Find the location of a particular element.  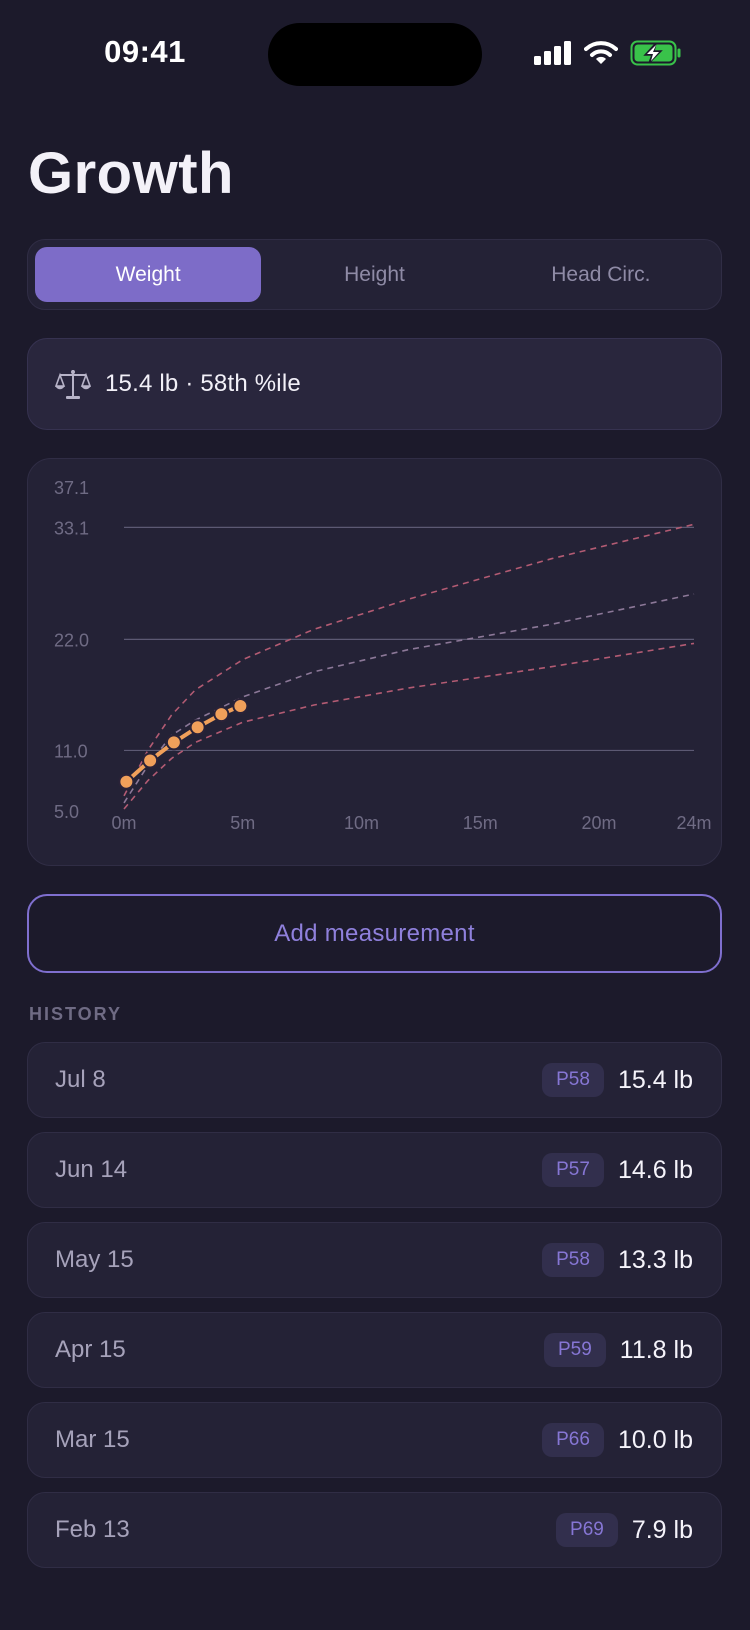

tab-height: Height is located at coordinates (374, 274).